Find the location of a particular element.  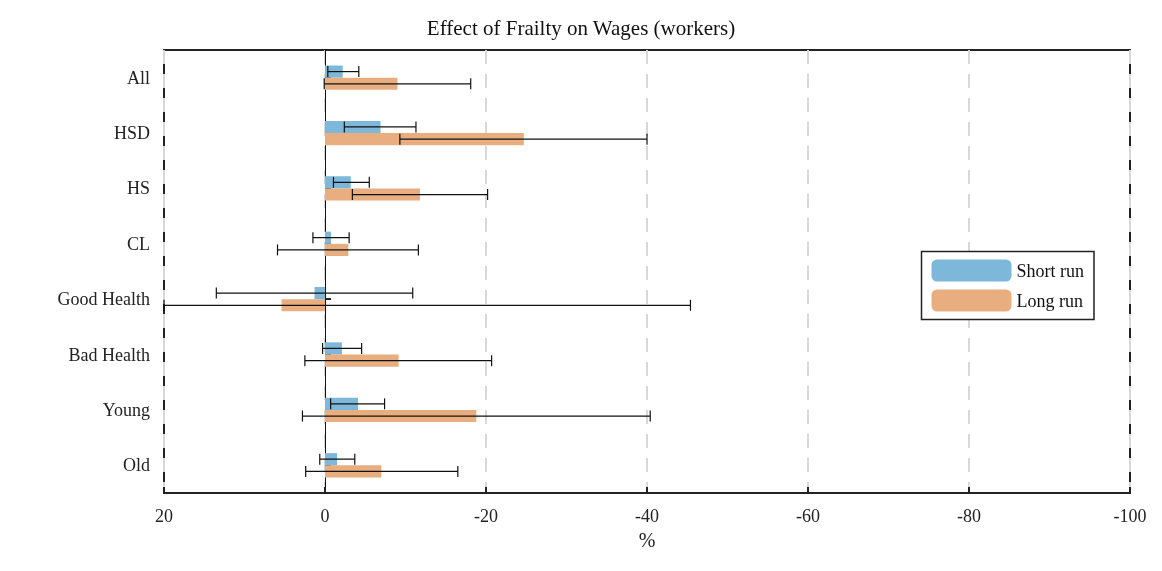

x-tick-label: -100 is located at coordinates (1130, 516).